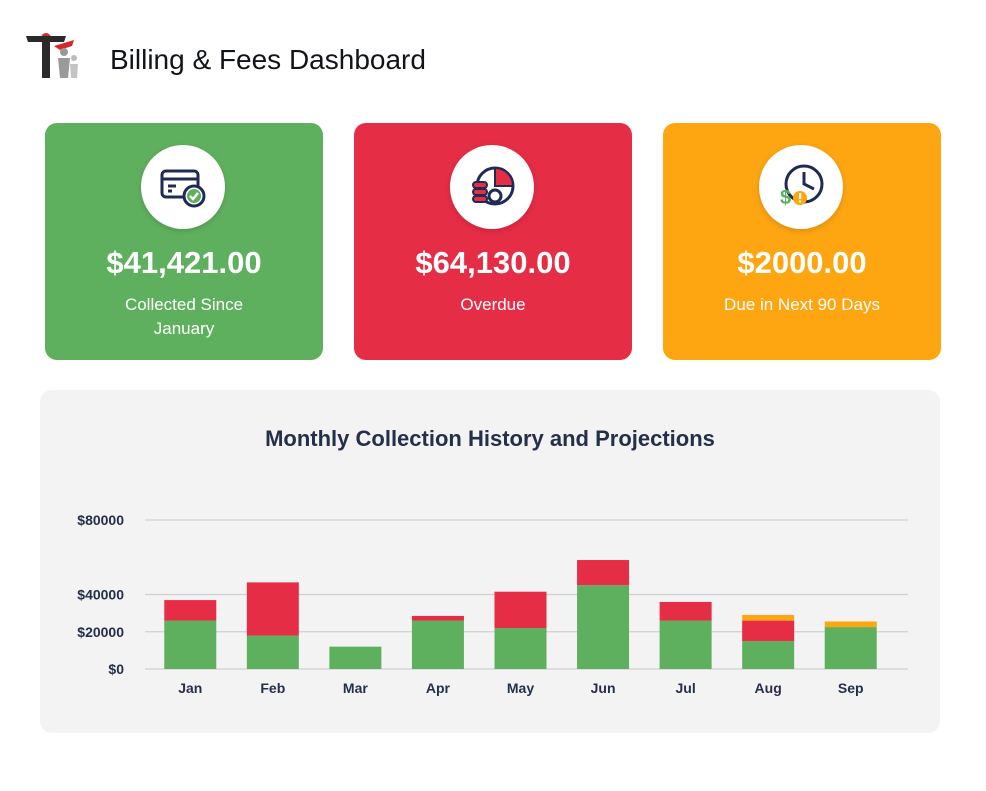 The height and width of the screenshot is (791, 986). What do you see at coordinates (183, 187) in the screenshot?
I see `card-check-icon` at bounding box center [183, 187].